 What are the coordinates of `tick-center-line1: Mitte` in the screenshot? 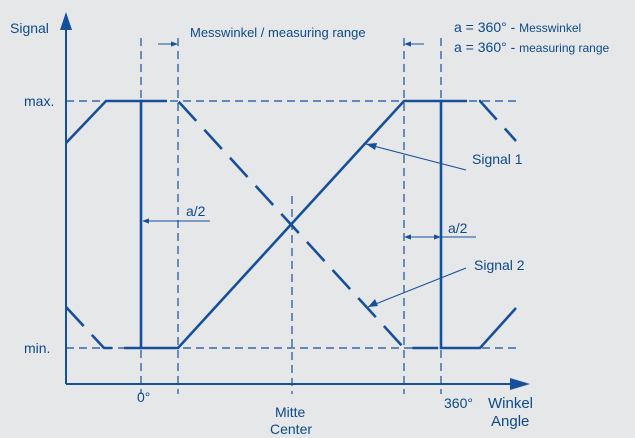 It's located at (290, 412).